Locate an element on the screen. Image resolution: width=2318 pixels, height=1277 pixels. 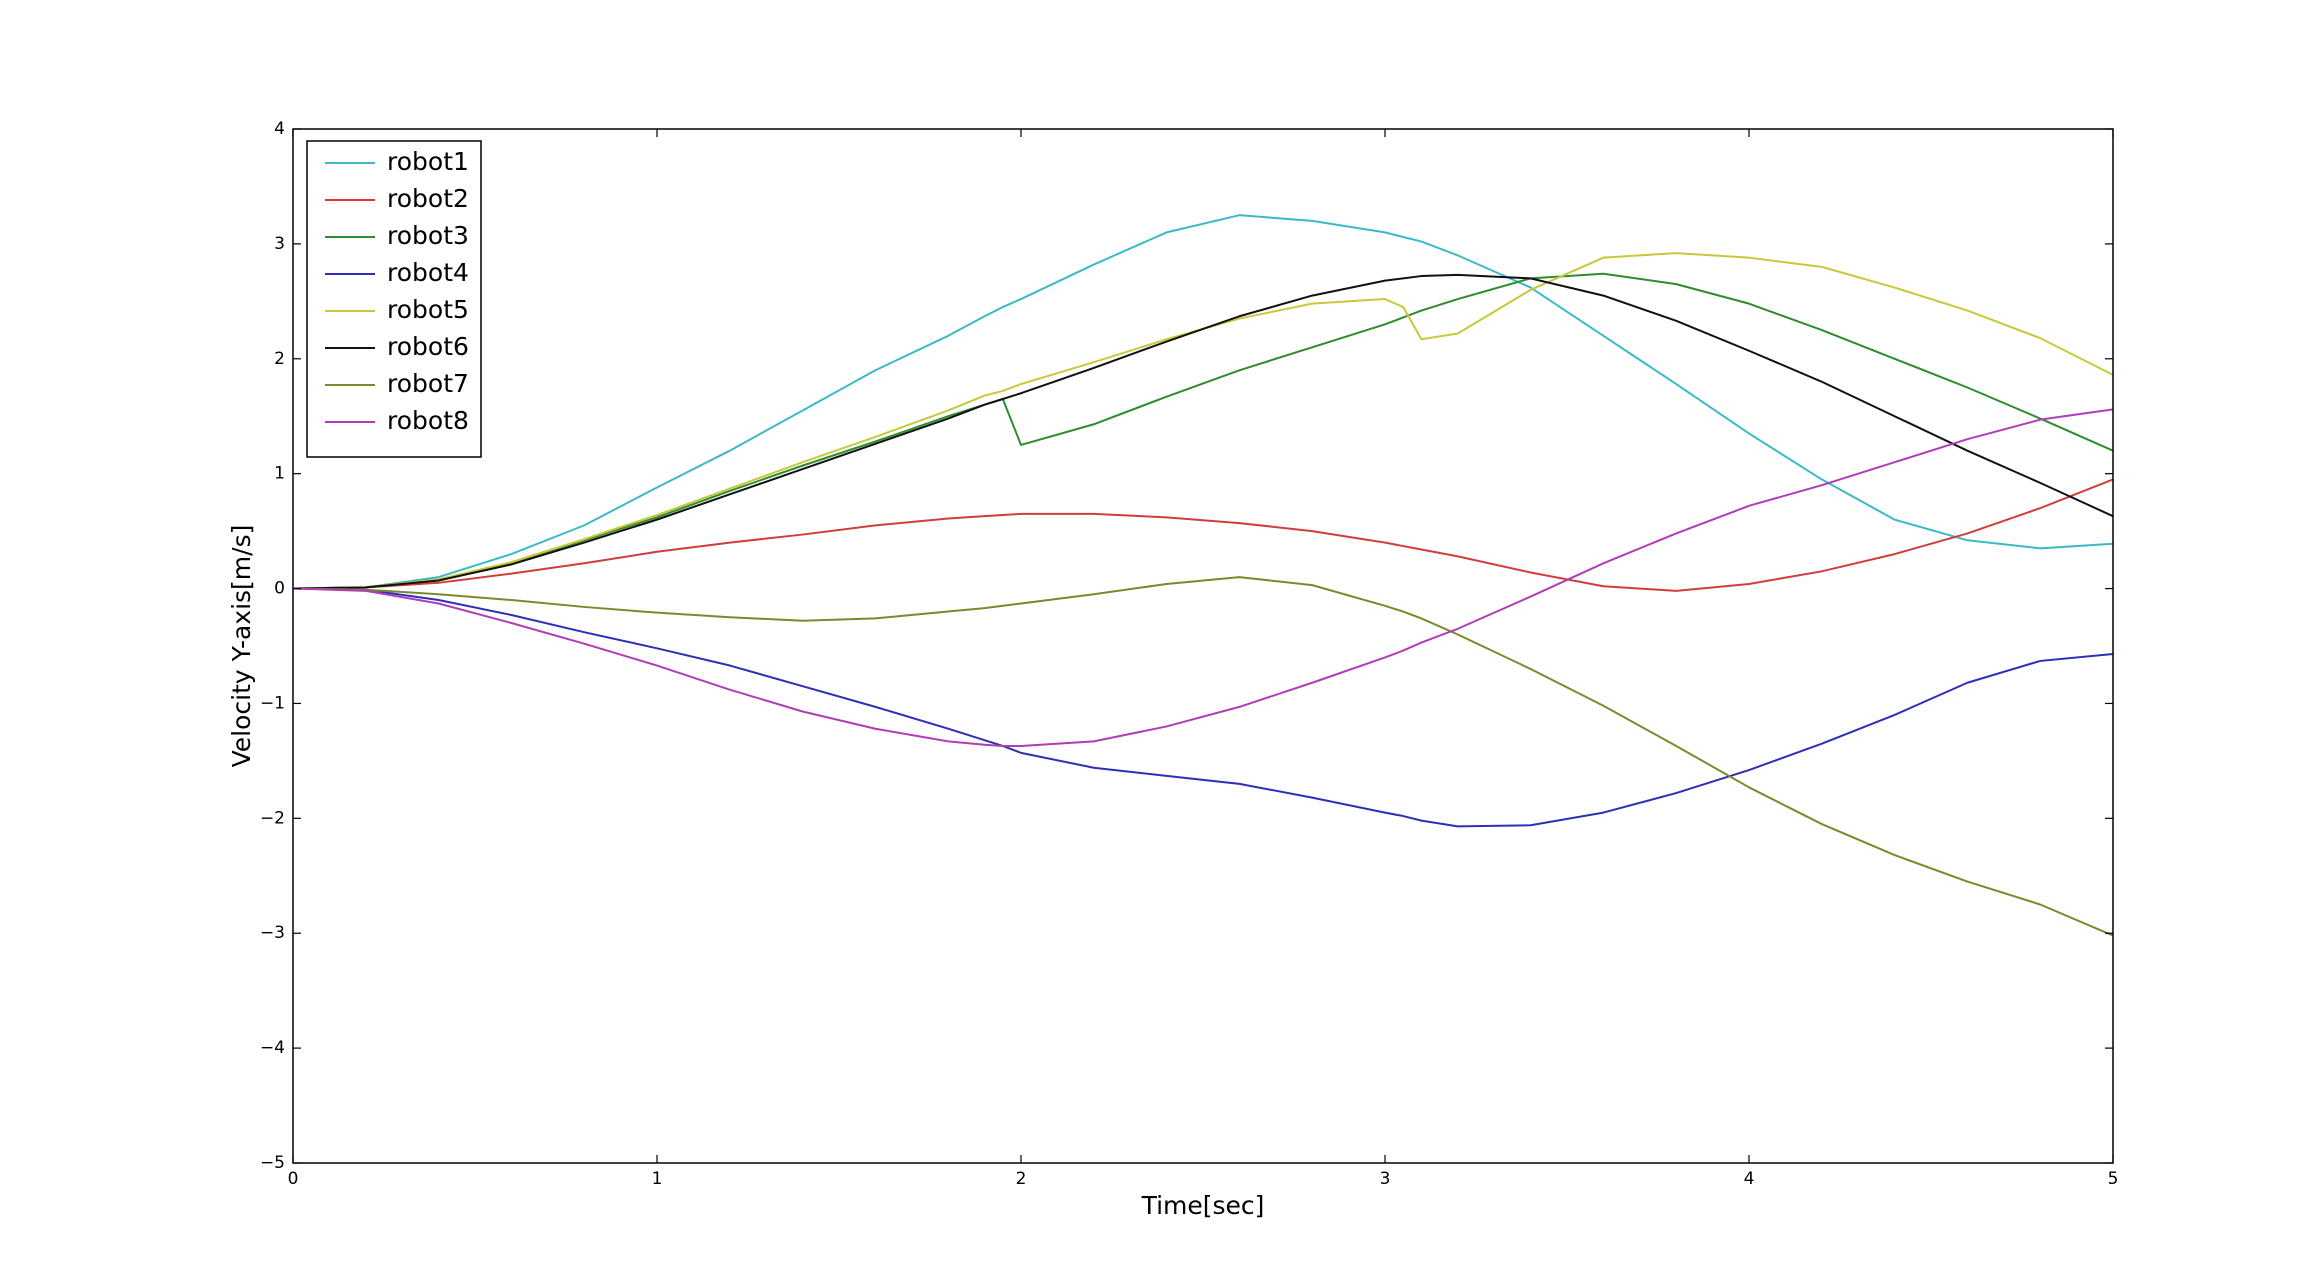
x-tick-label: 1 is located at coordinates (657, 1179).